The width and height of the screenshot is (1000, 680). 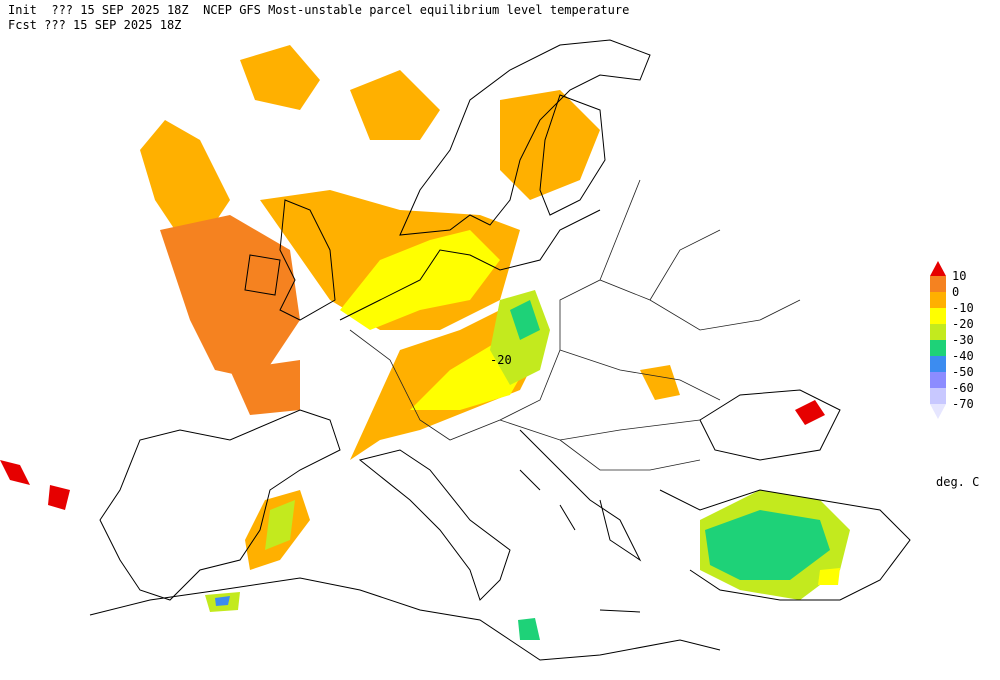 What do you see at coordinates (957, 482) in the screenshot?
I see `legend-unit: deg. C` at bounding box center [957, 482].